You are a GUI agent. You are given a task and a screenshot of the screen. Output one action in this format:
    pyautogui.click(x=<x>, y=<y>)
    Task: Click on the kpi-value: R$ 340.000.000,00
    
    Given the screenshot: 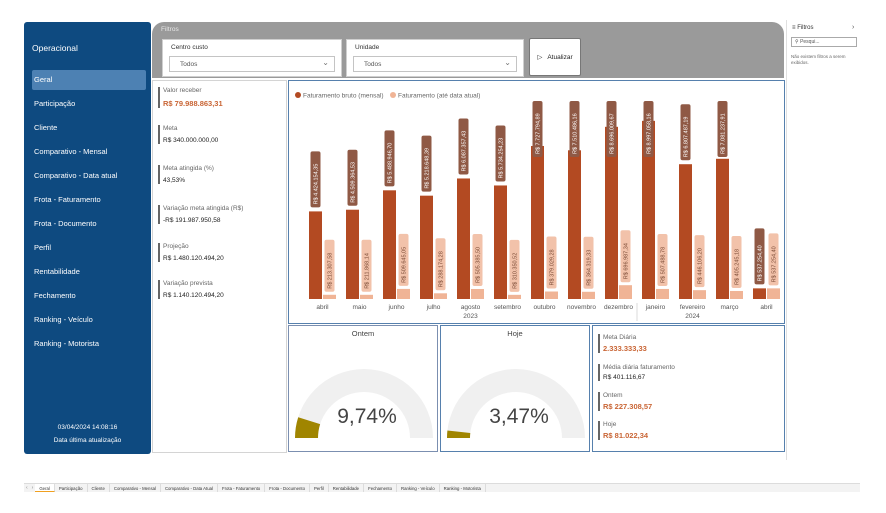 What is the action you would take?
    pyautogui.click(x=191, y=140)
    